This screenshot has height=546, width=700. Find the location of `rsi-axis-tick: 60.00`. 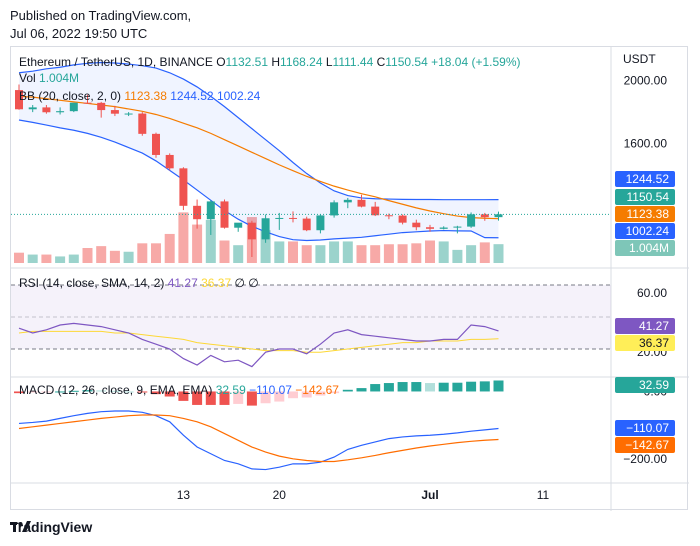

rsi-axis-tick: 60.00 is located at coordinates (652, 293).